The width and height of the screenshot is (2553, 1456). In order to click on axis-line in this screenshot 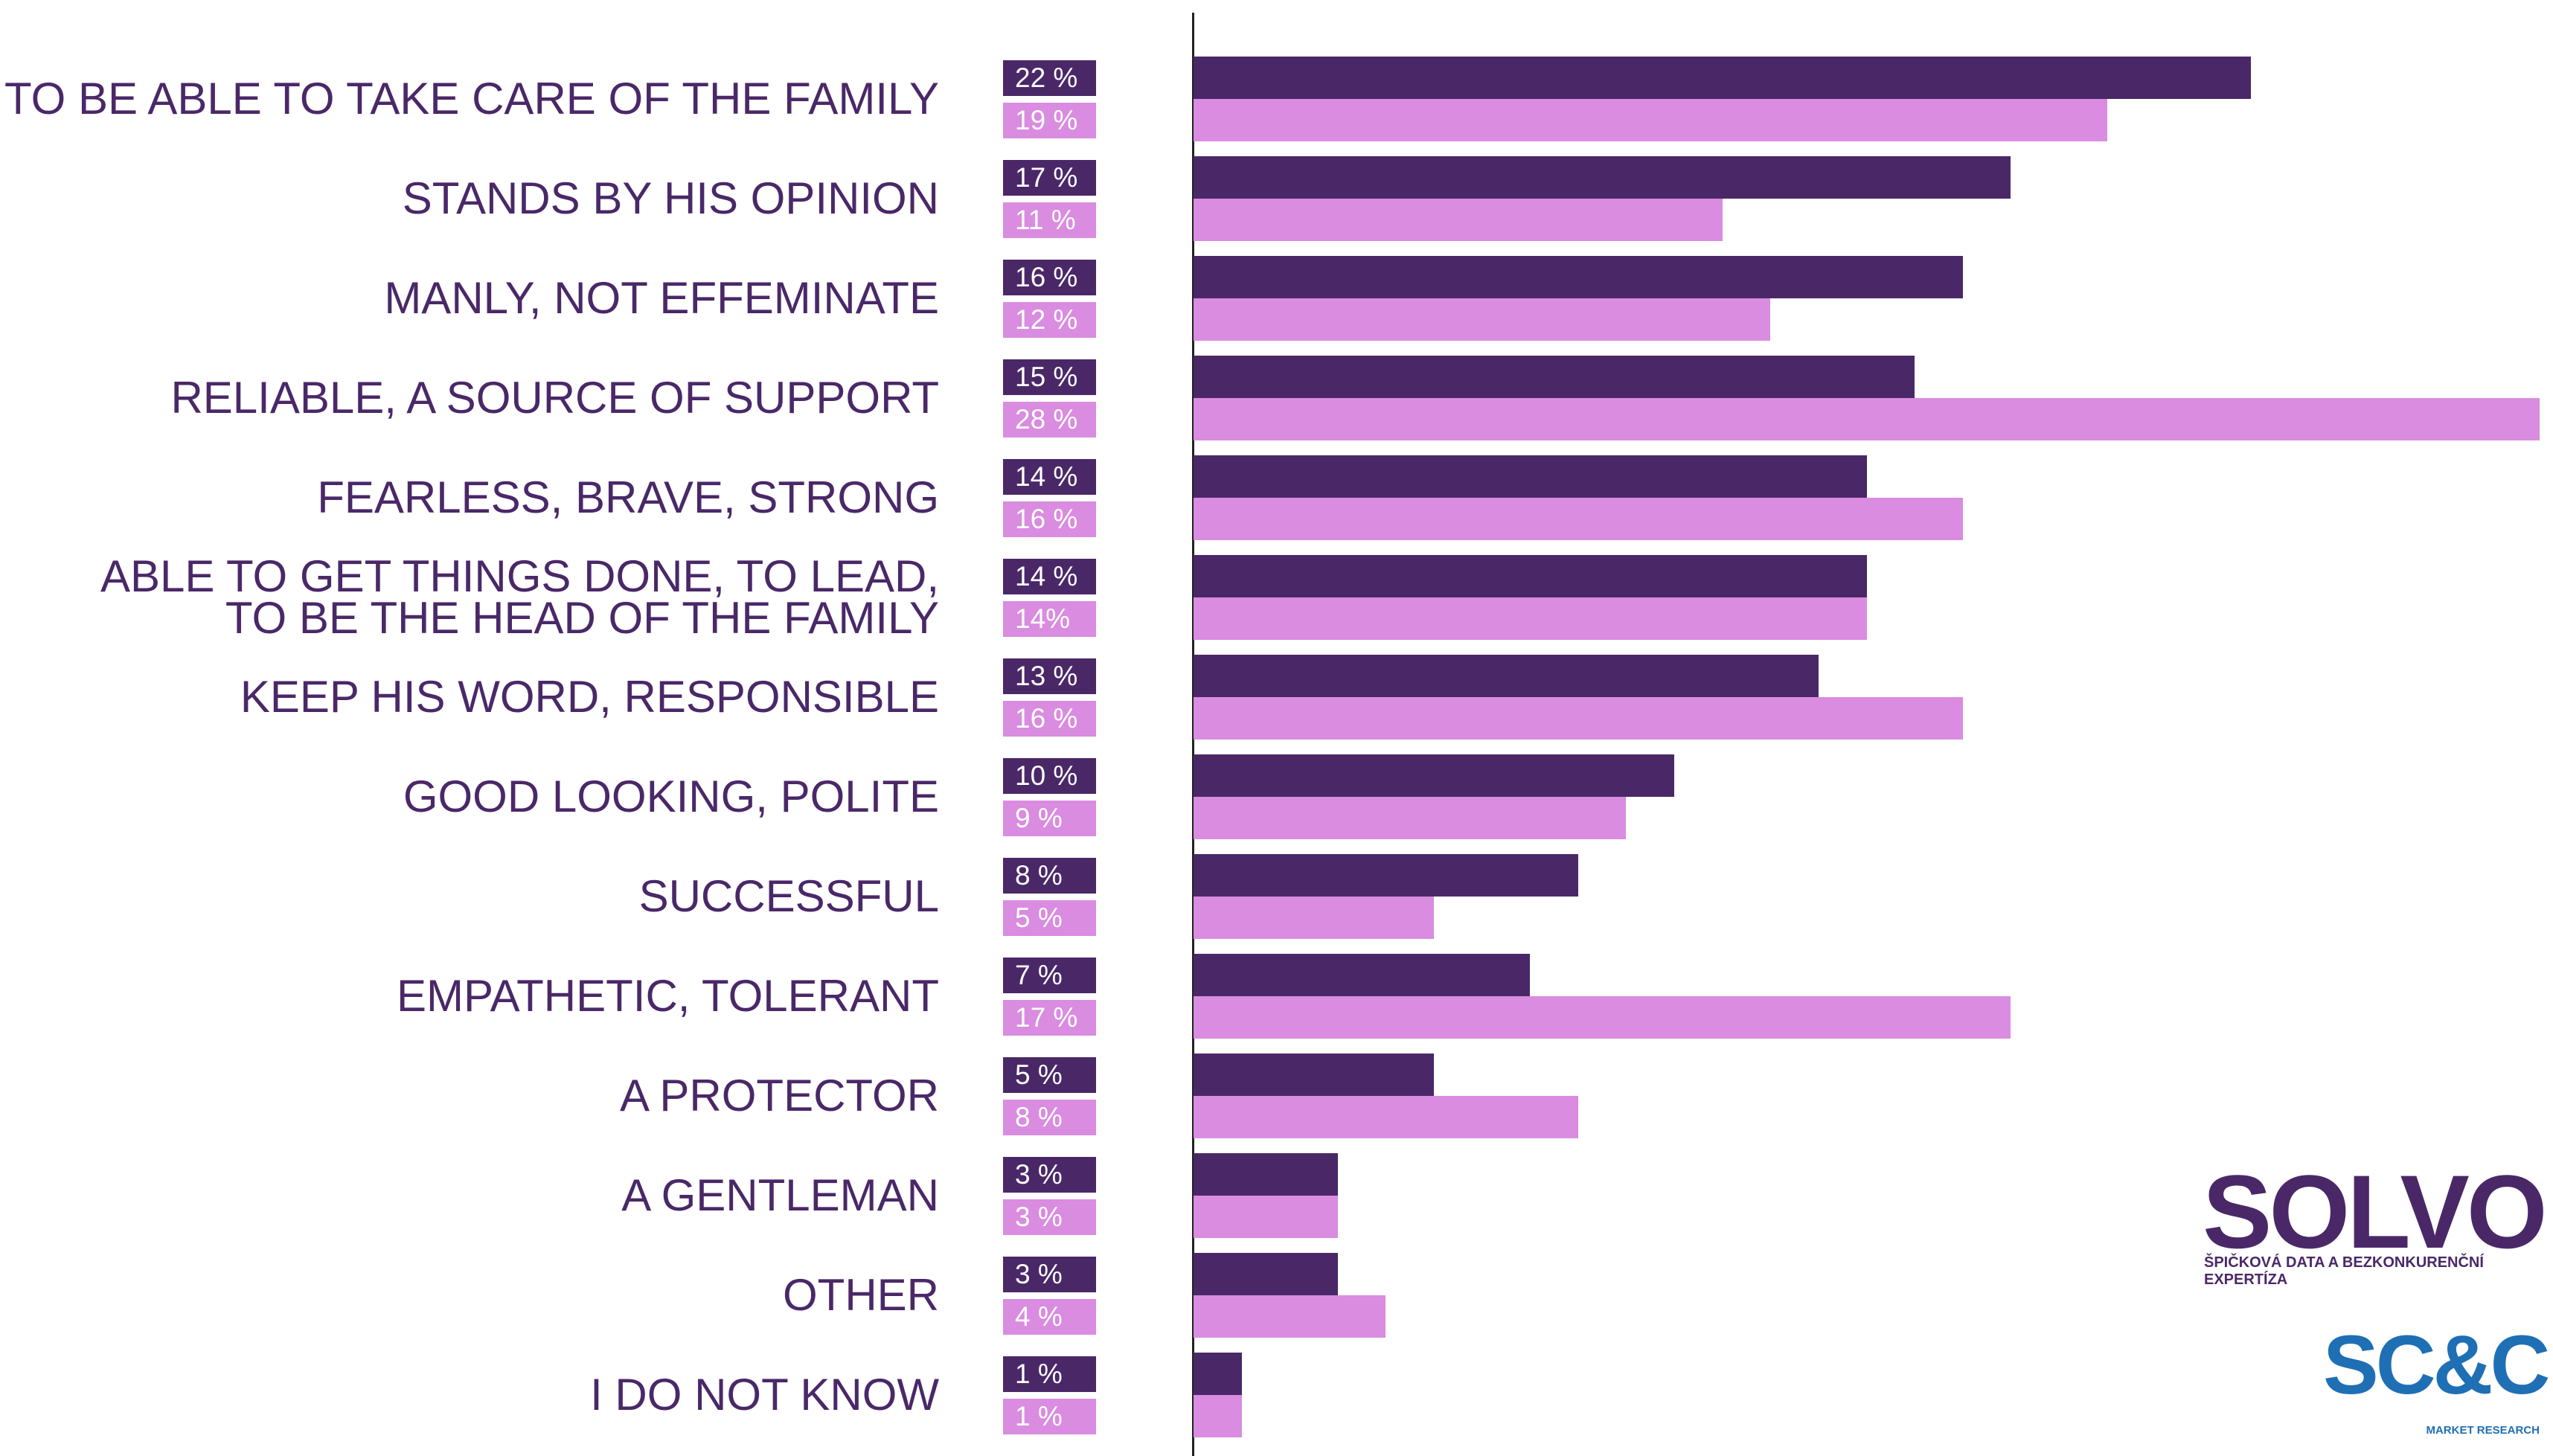, I will do `click(1193, 734)`.